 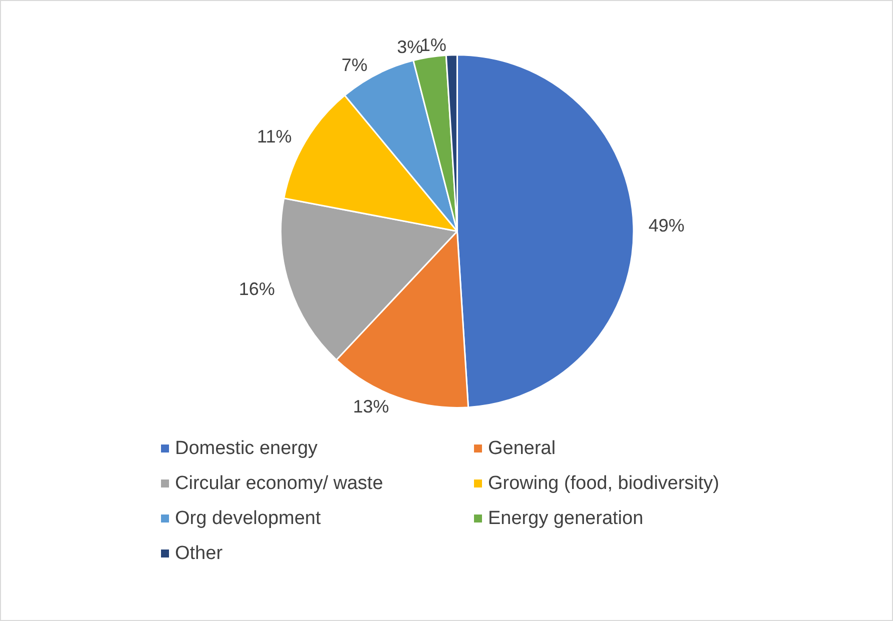 I want to click on data-label: 49%, so click(x=666, y=225).